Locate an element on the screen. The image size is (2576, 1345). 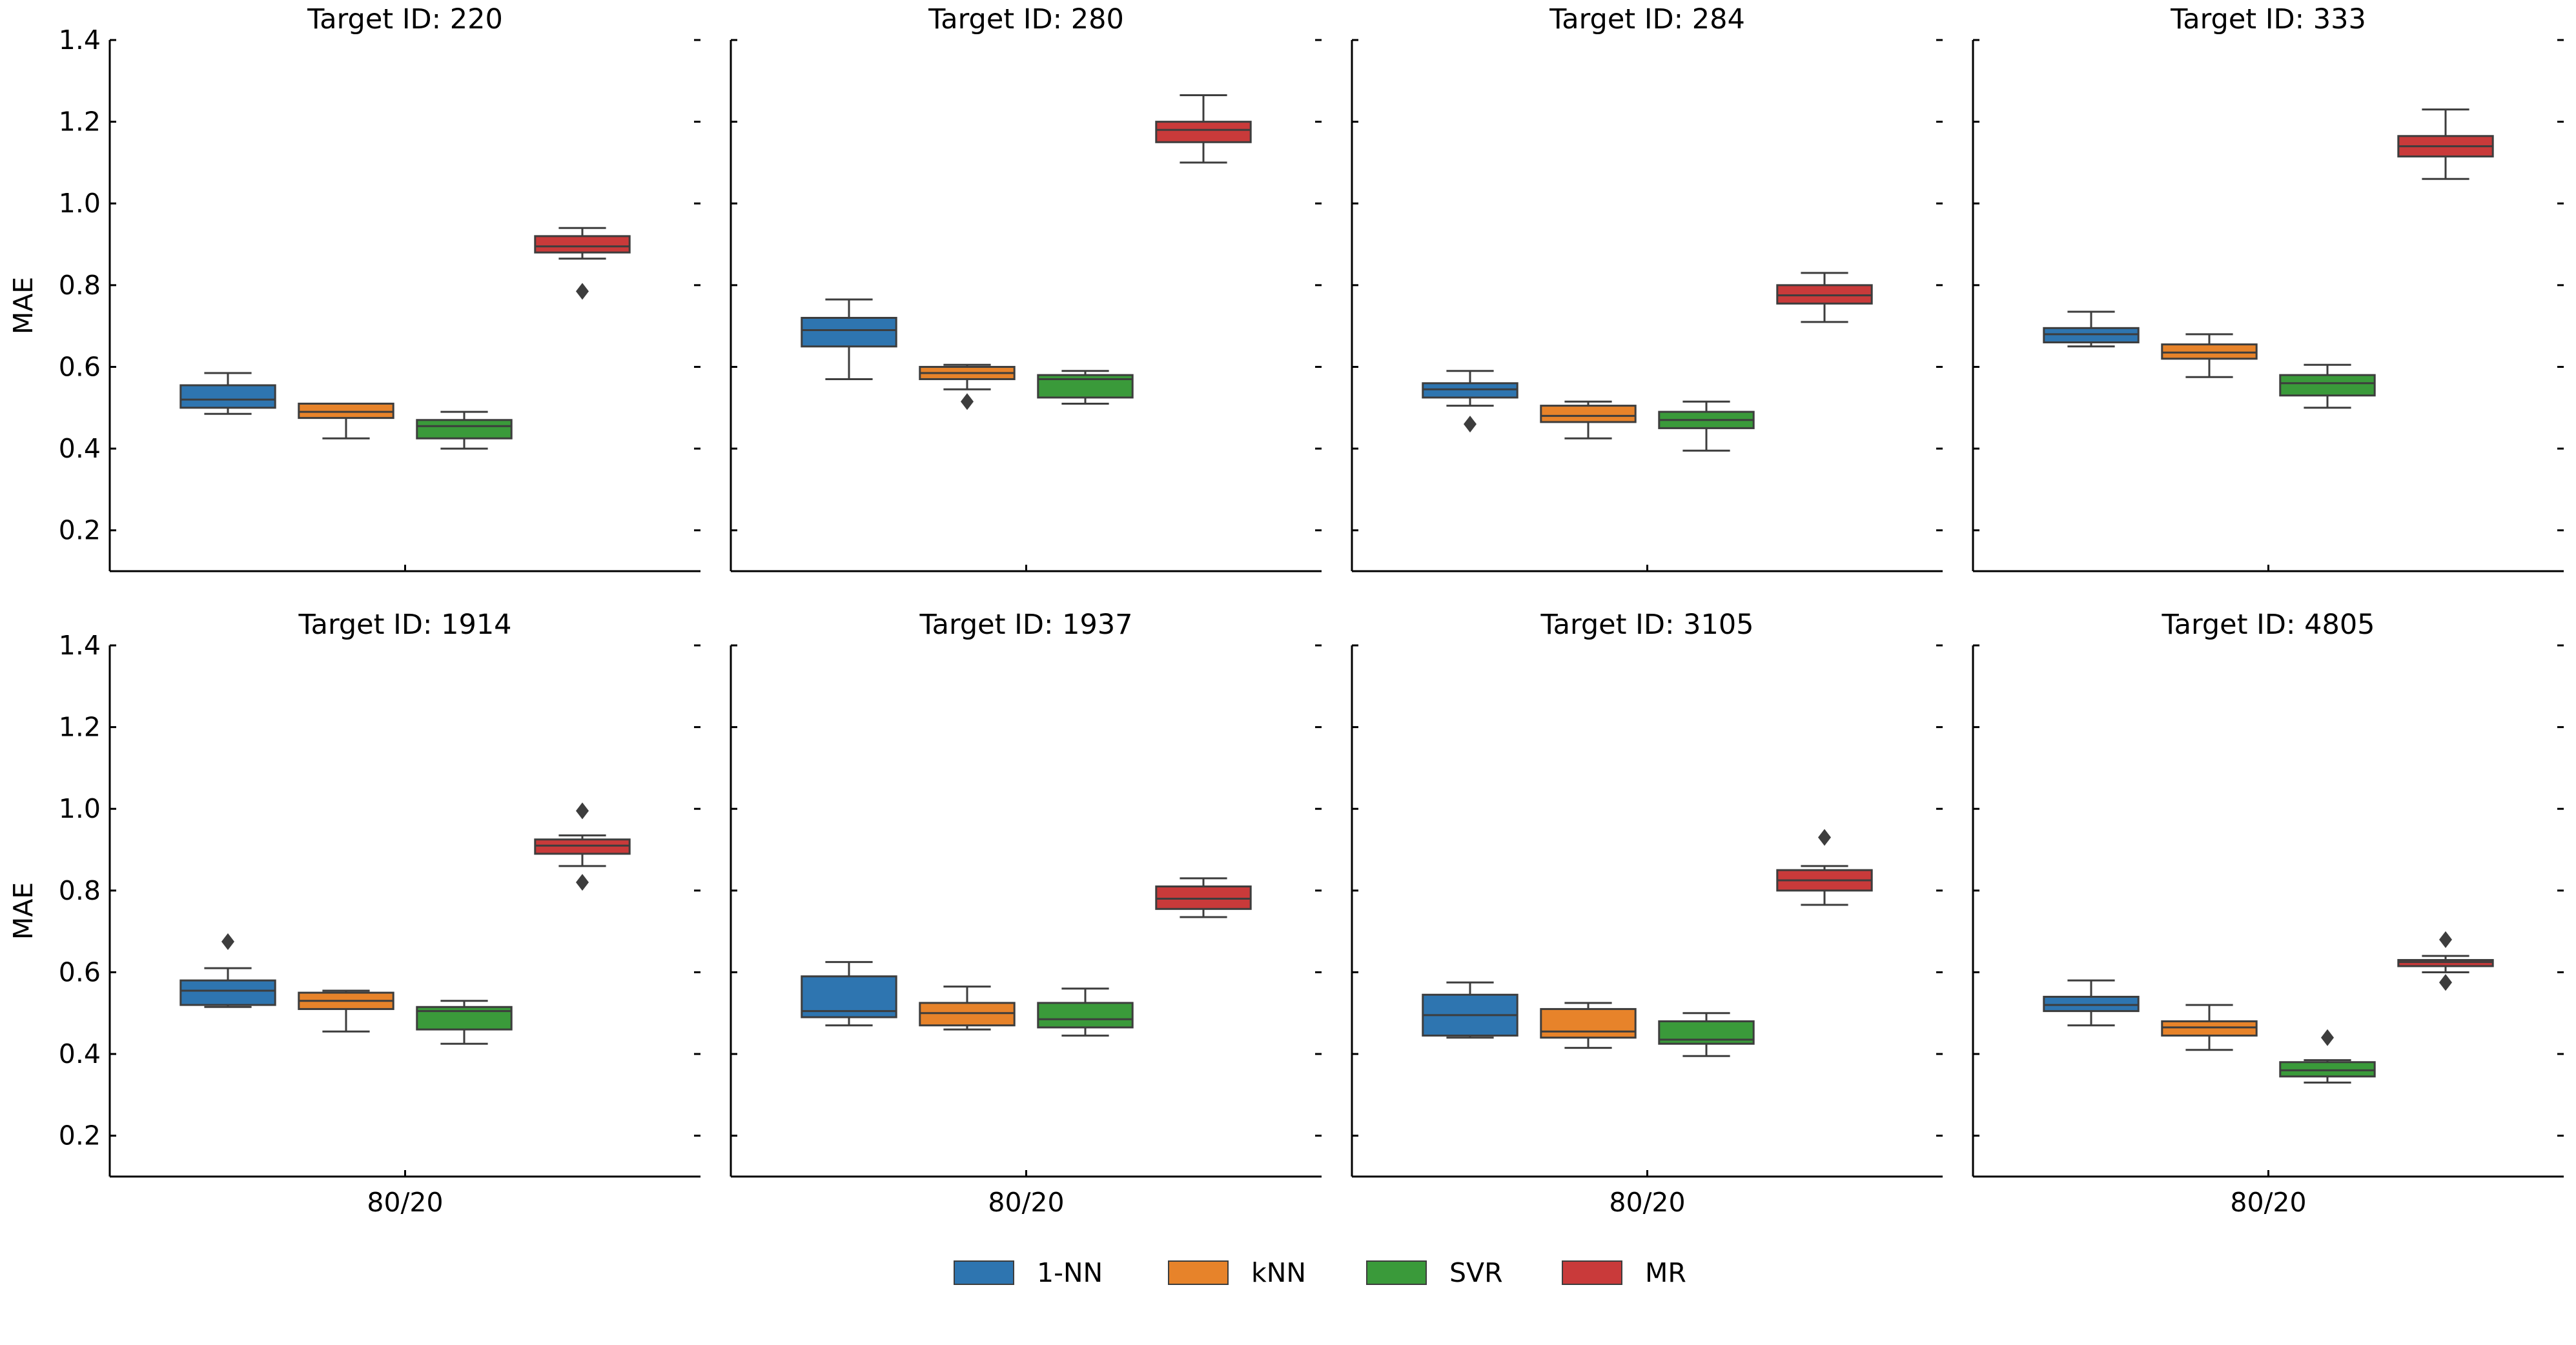
legend-swatch-svr is located at coordinates (1397, 1272).